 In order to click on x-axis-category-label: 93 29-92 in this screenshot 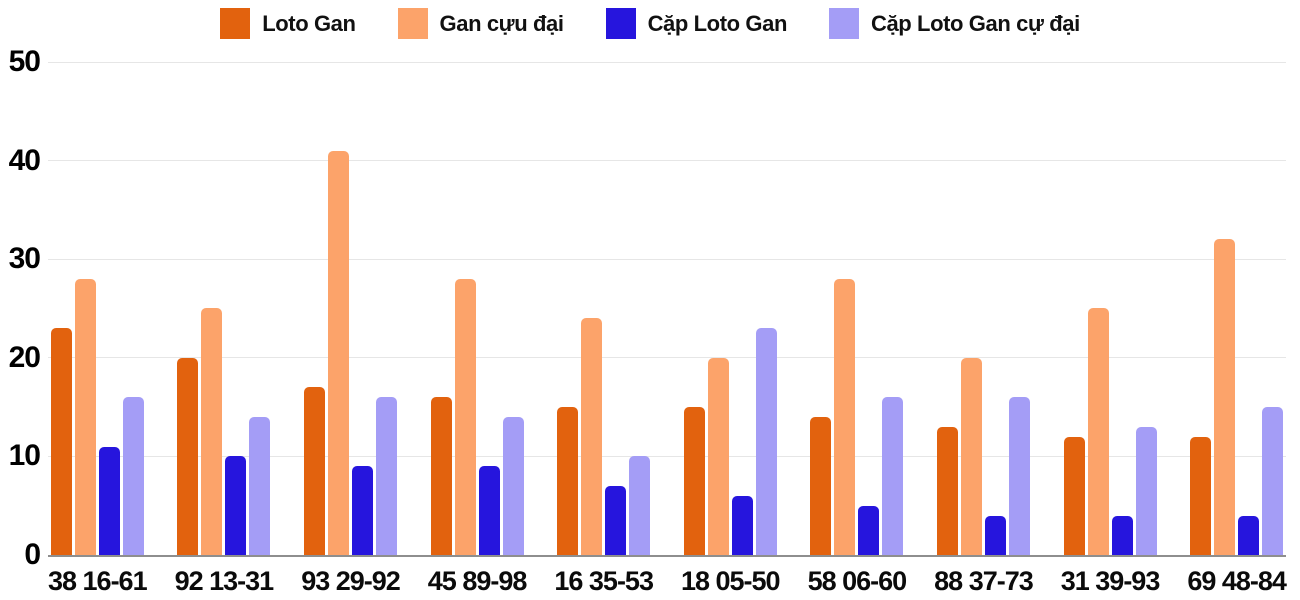, I will do `click(351, 581)`.